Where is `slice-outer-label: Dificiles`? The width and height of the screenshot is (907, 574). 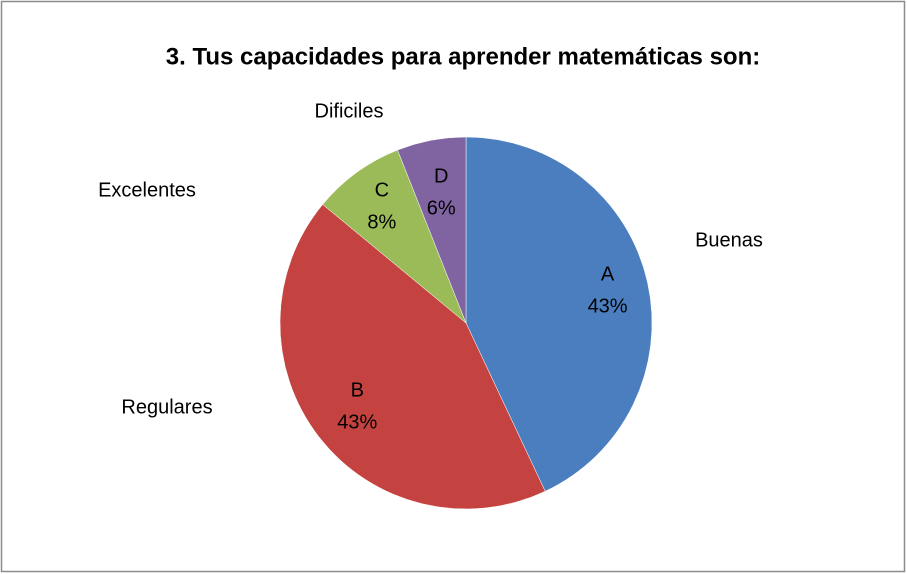 slice-outer-label: Dificiles is located at coordinates (349, 111).